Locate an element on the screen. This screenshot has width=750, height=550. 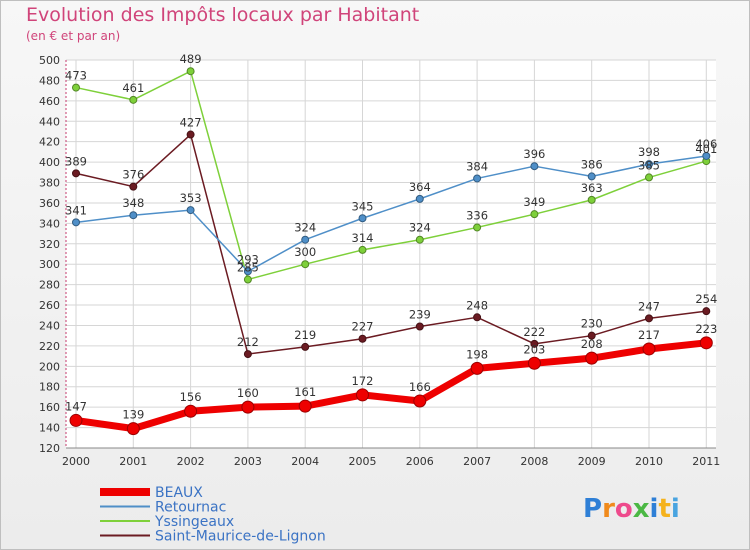
data-label-beaux: 198 is located at coordinates (477, 354).